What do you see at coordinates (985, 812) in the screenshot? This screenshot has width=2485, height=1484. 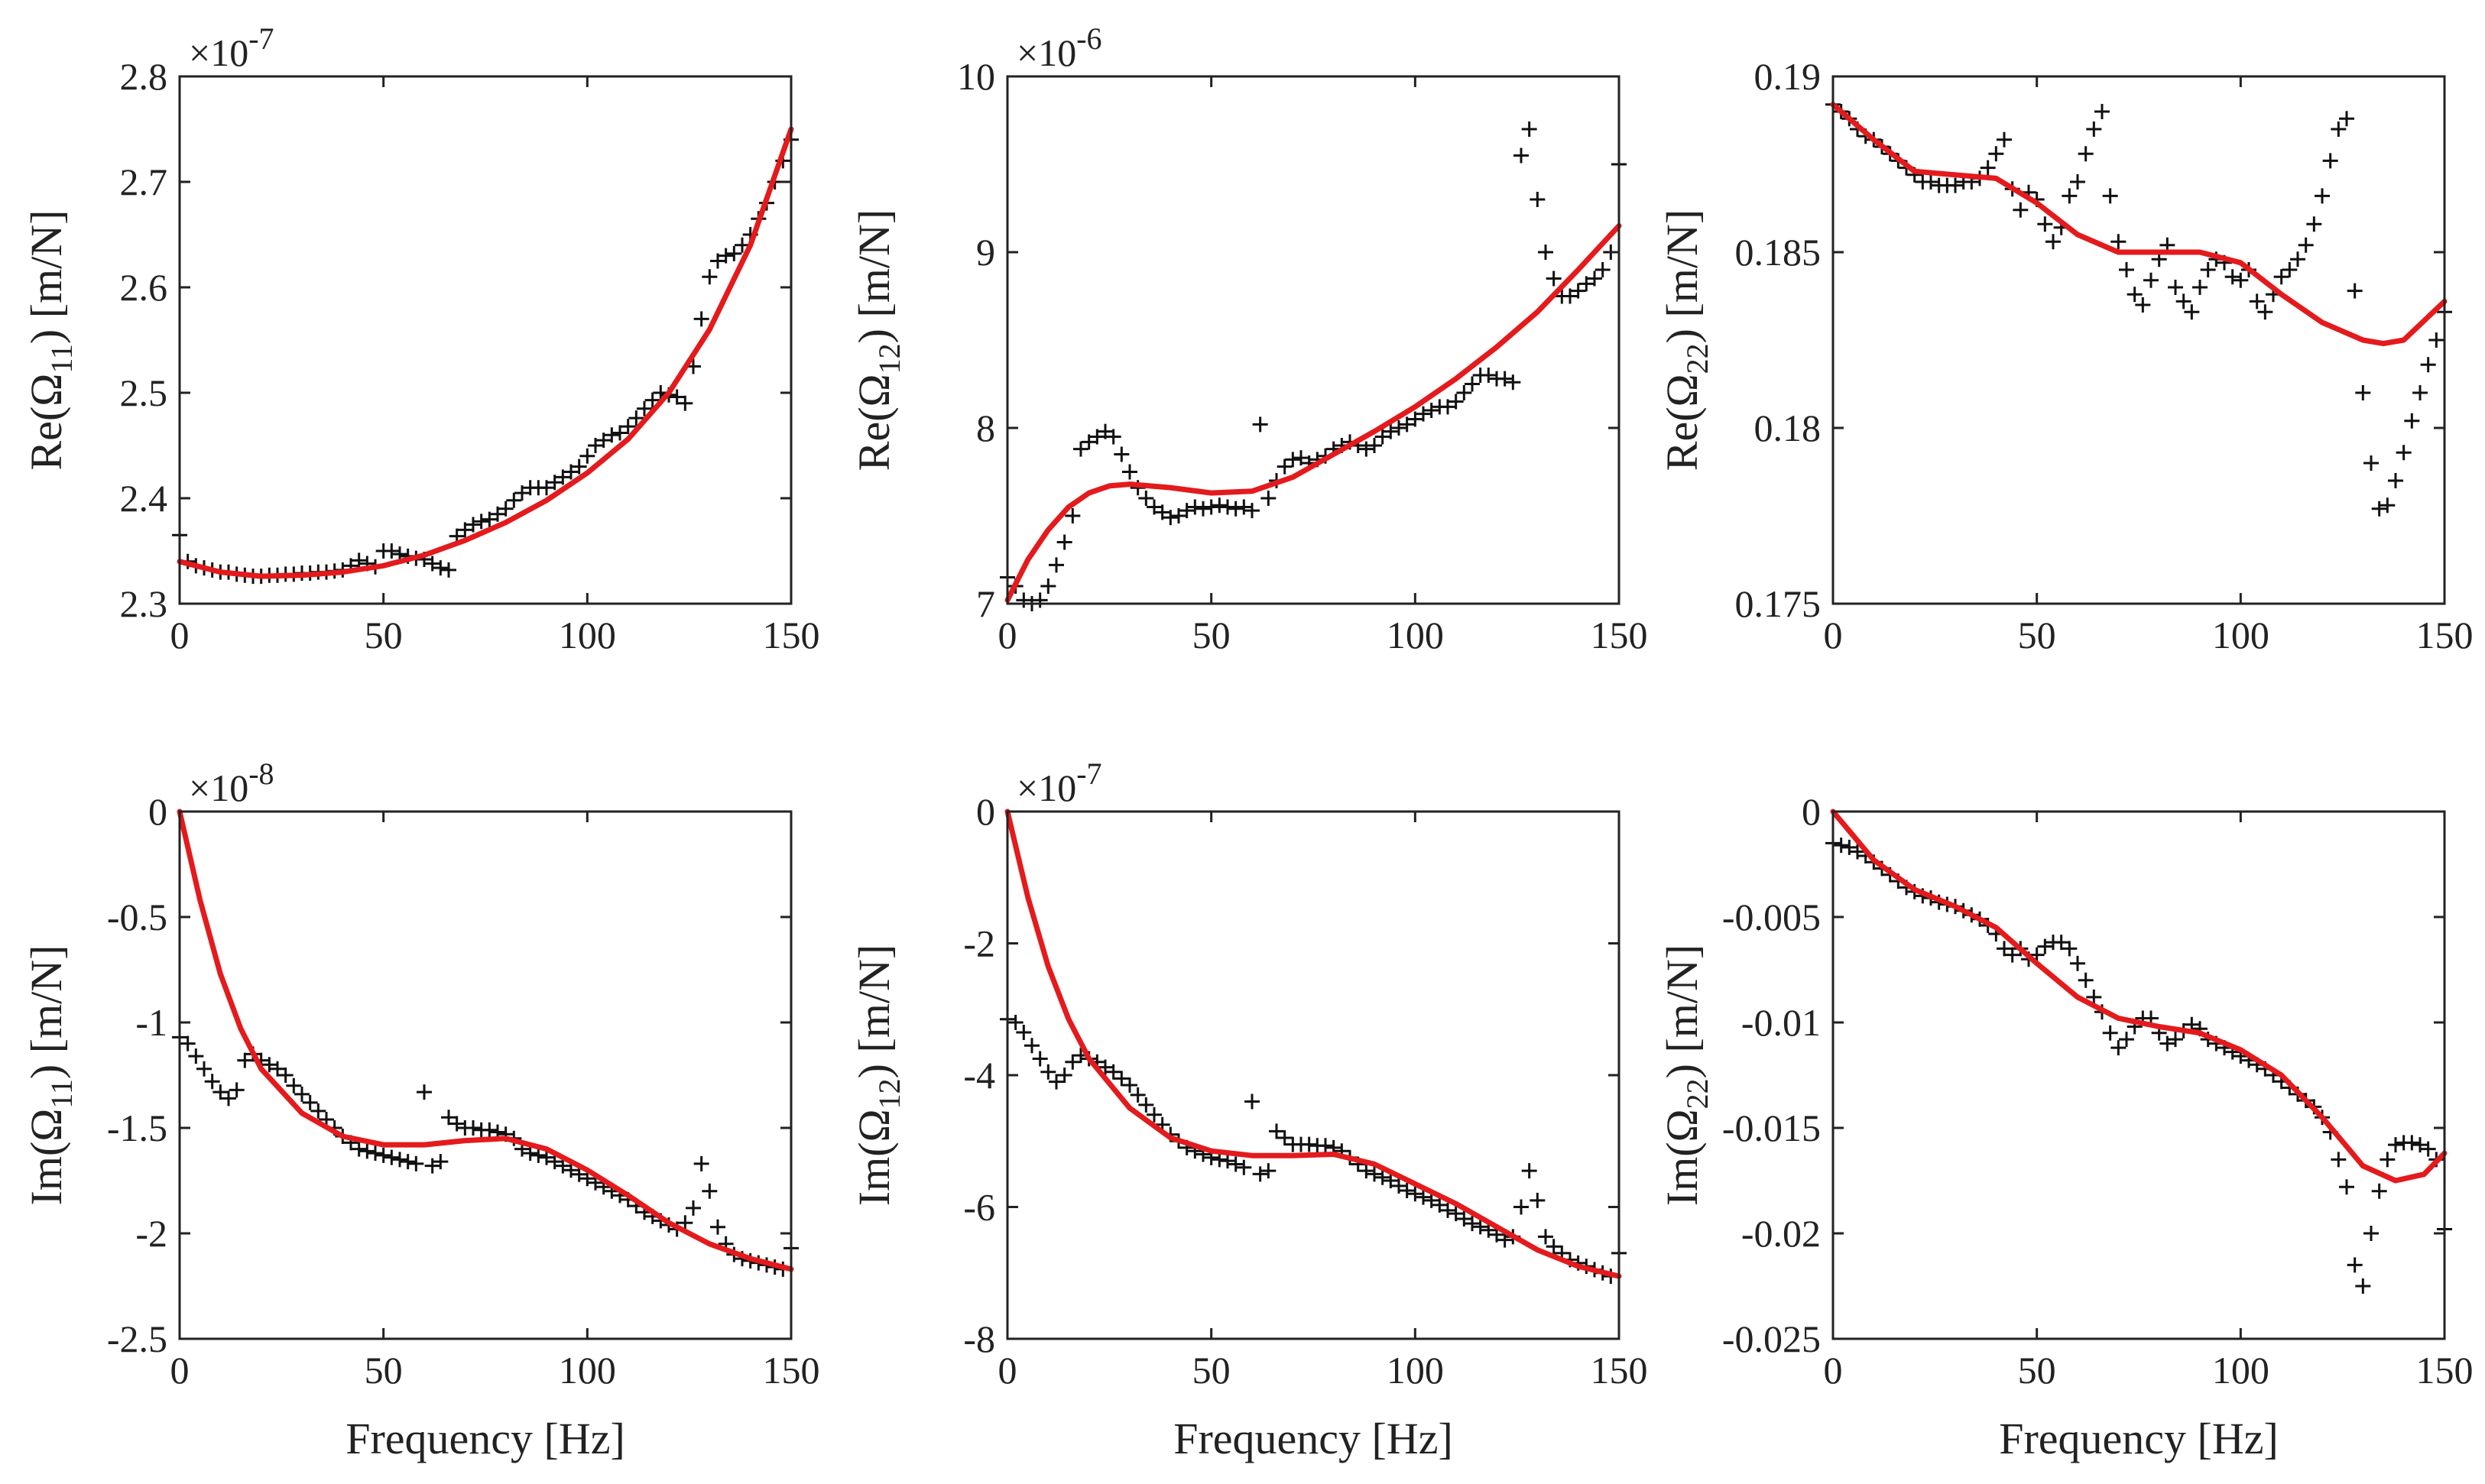 I see `y-tick-label: 0` at bounding box center [985, 812].